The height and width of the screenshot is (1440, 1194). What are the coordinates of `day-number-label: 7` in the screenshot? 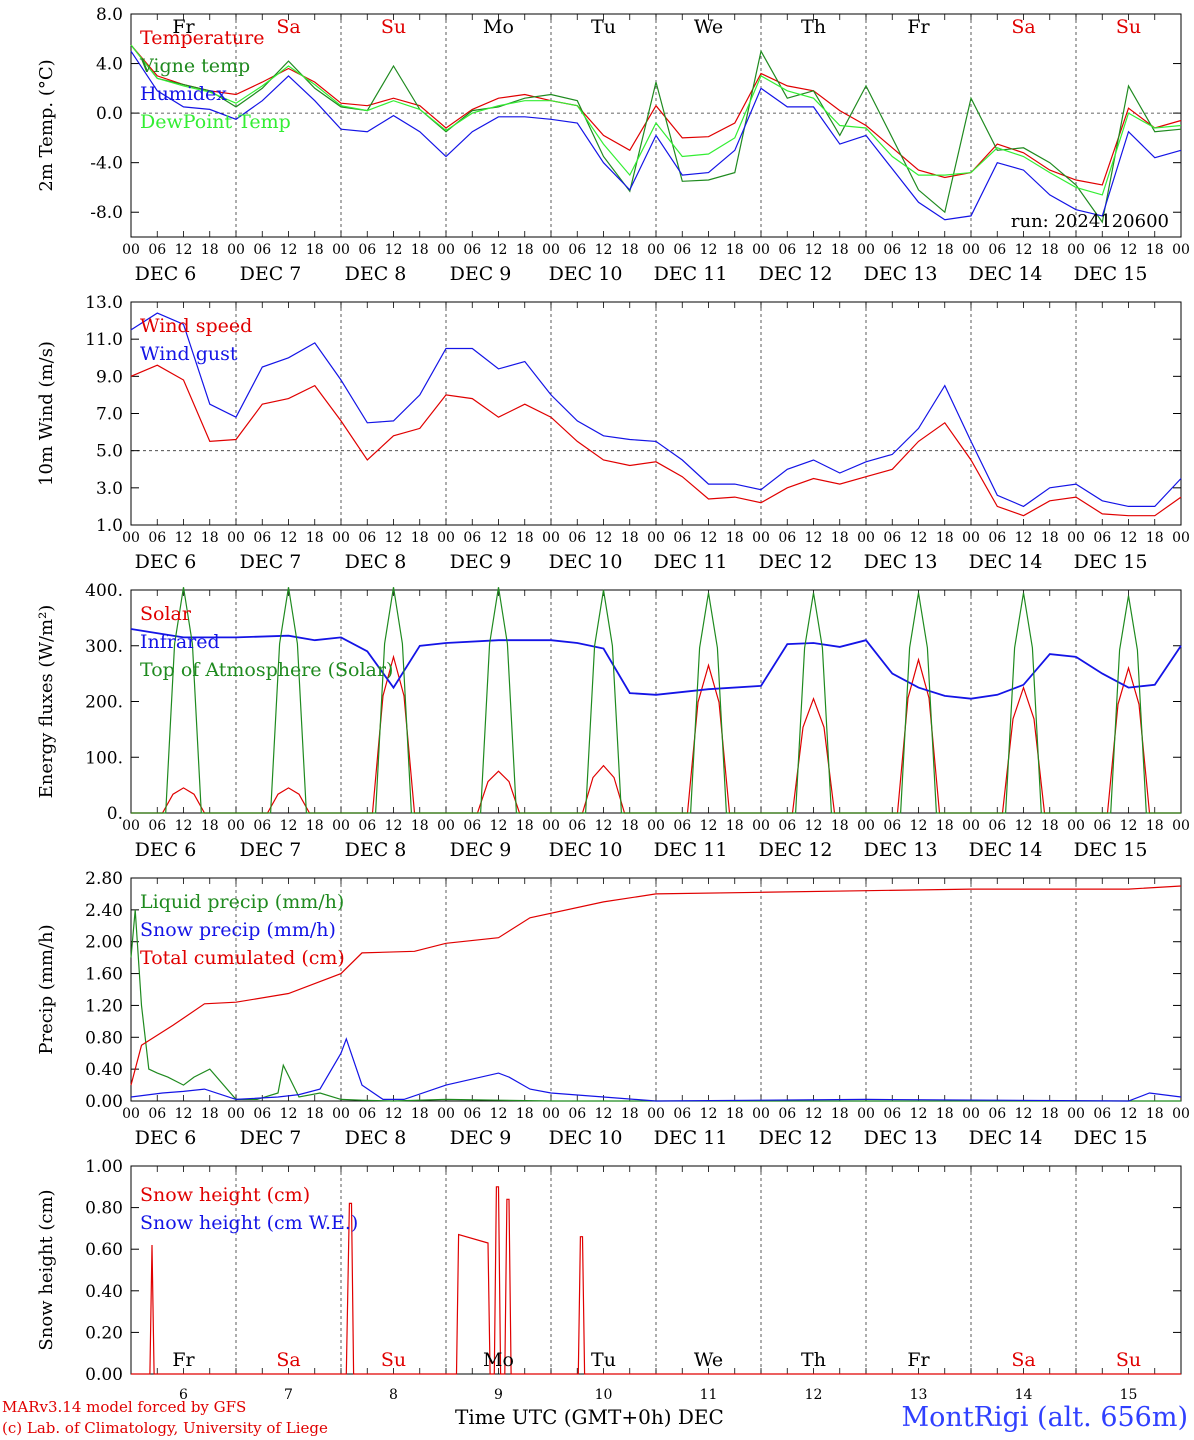 It's located at (288, 1395).